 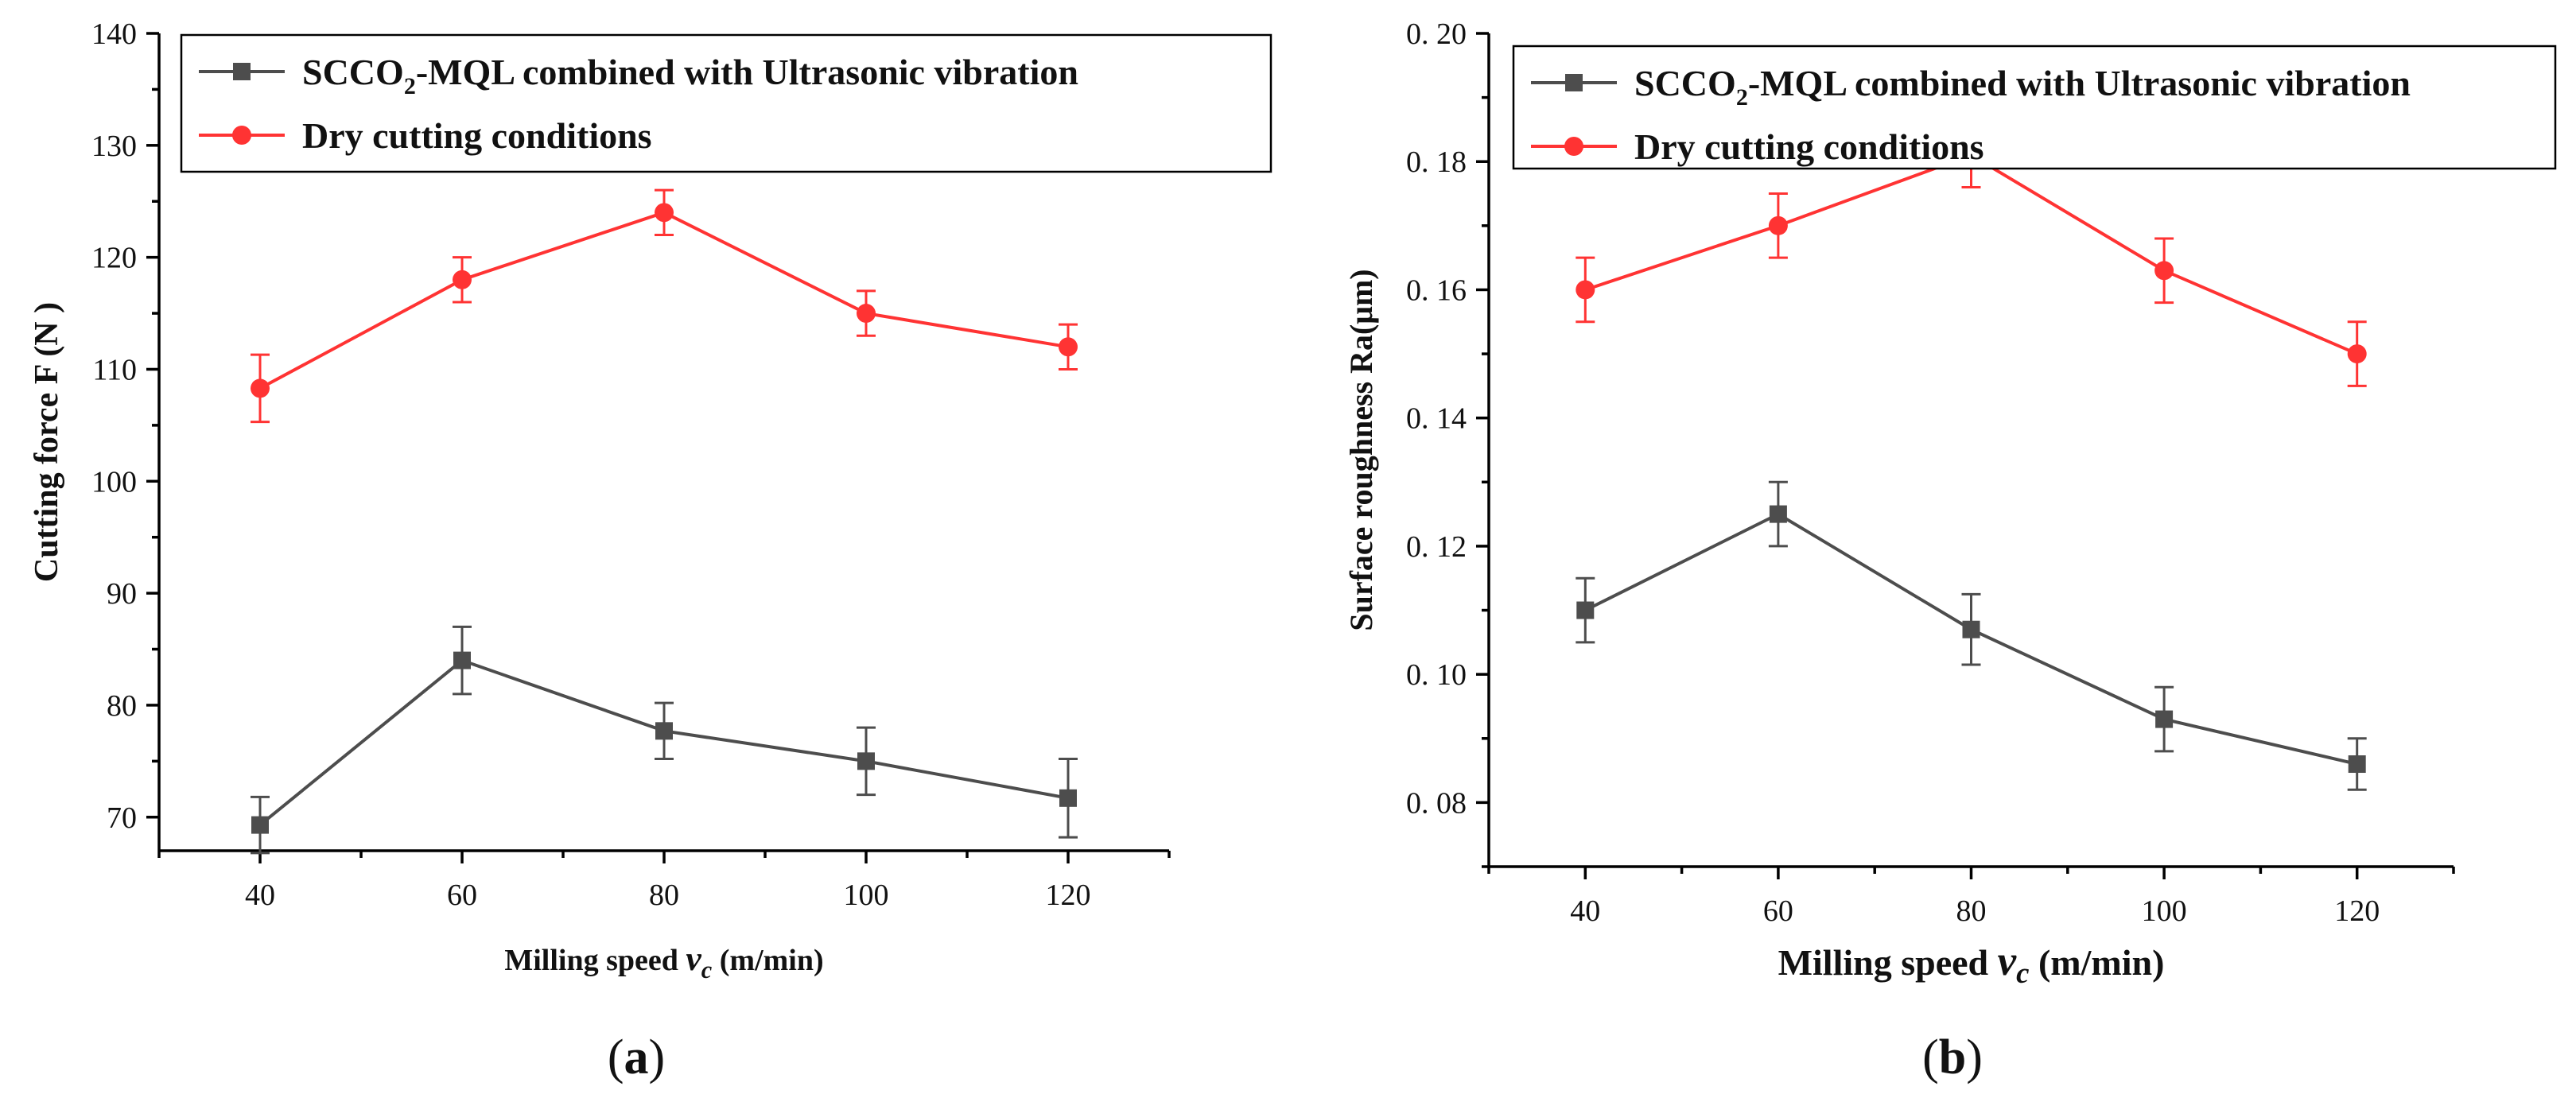 I want to click on panel-label-letter: a, so click(x=636, y=1057).